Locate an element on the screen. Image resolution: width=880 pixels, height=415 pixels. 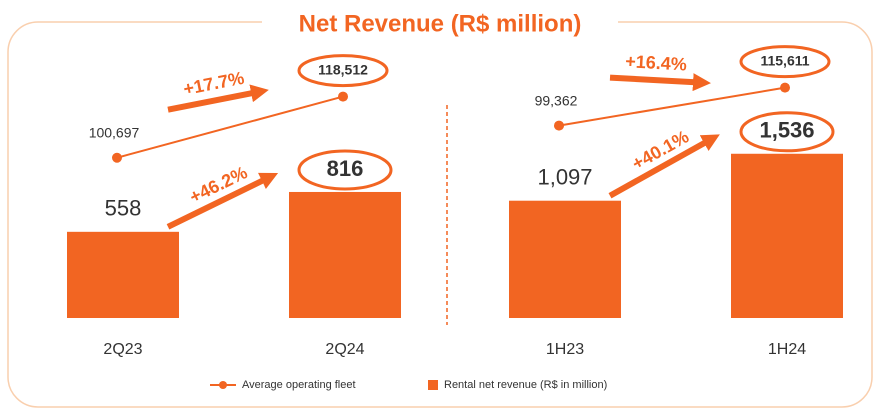
bar-value-label: 816 is located at coordinates (345, 168).